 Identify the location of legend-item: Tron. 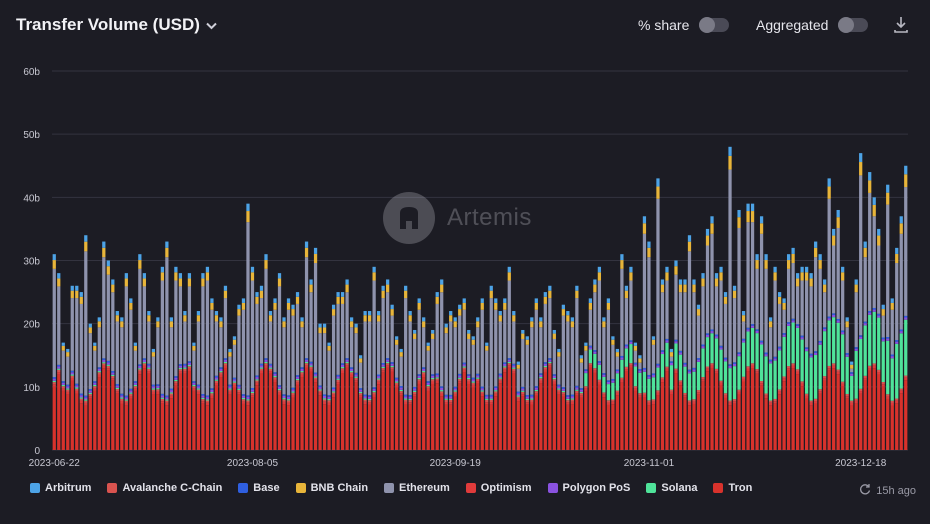
(732, 488).